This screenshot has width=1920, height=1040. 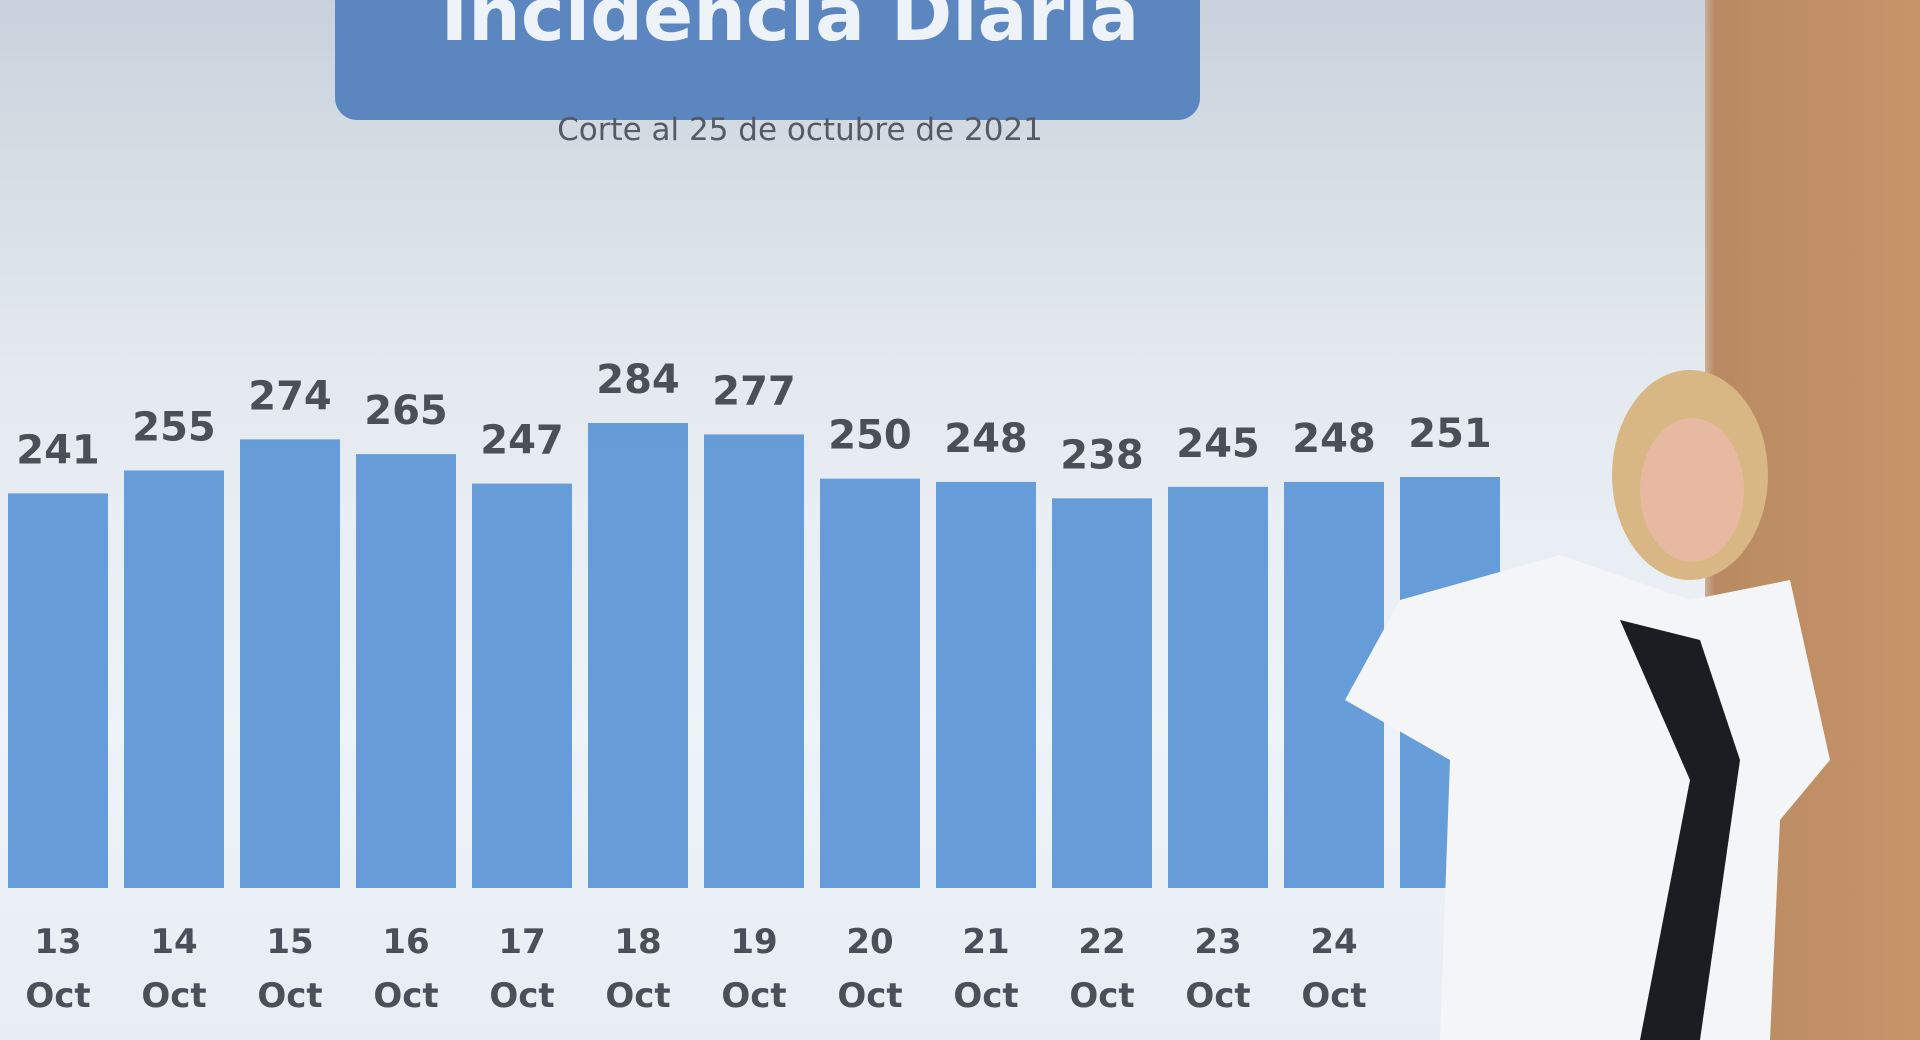 I want to click on value-label: 265, so click(x=406, y=411).